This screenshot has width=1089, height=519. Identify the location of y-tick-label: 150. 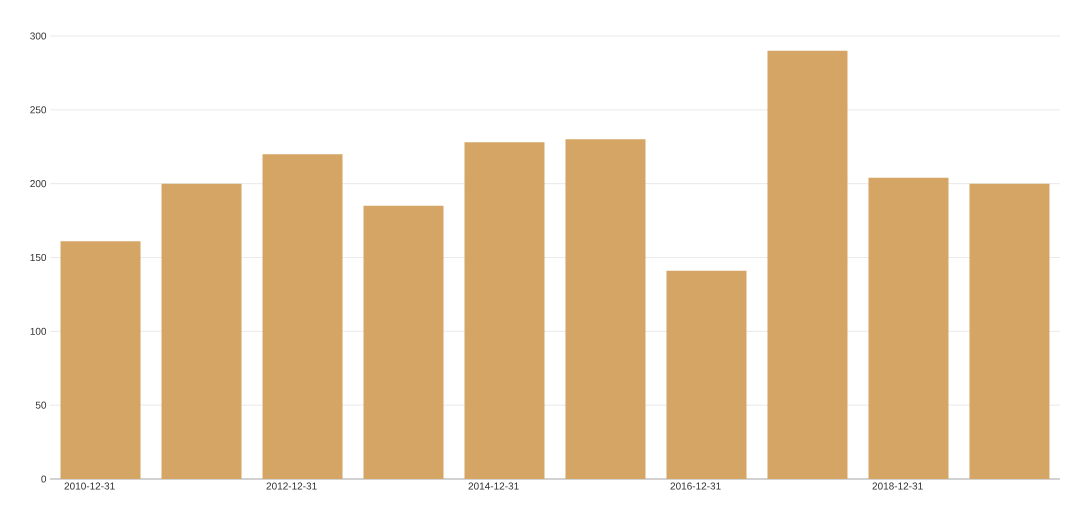
(38, 257).